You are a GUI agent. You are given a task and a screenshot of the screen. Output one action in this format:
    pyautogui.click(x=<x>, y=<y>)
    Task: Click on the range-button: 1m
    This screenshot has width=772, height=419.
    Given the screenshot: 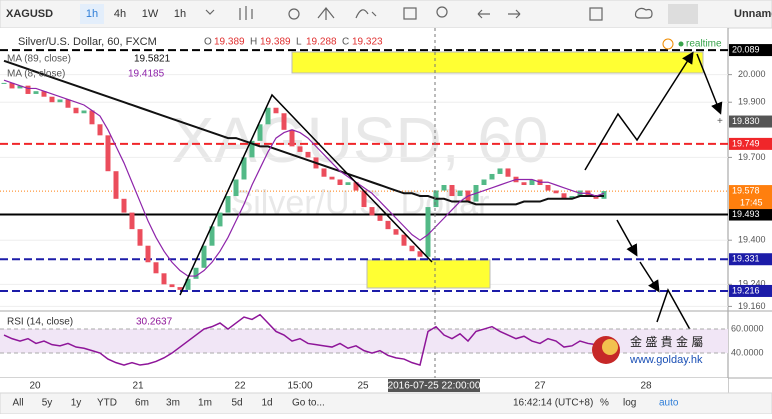 What is the action you would take?
    pyautogui.click(x=205, y=403)
    